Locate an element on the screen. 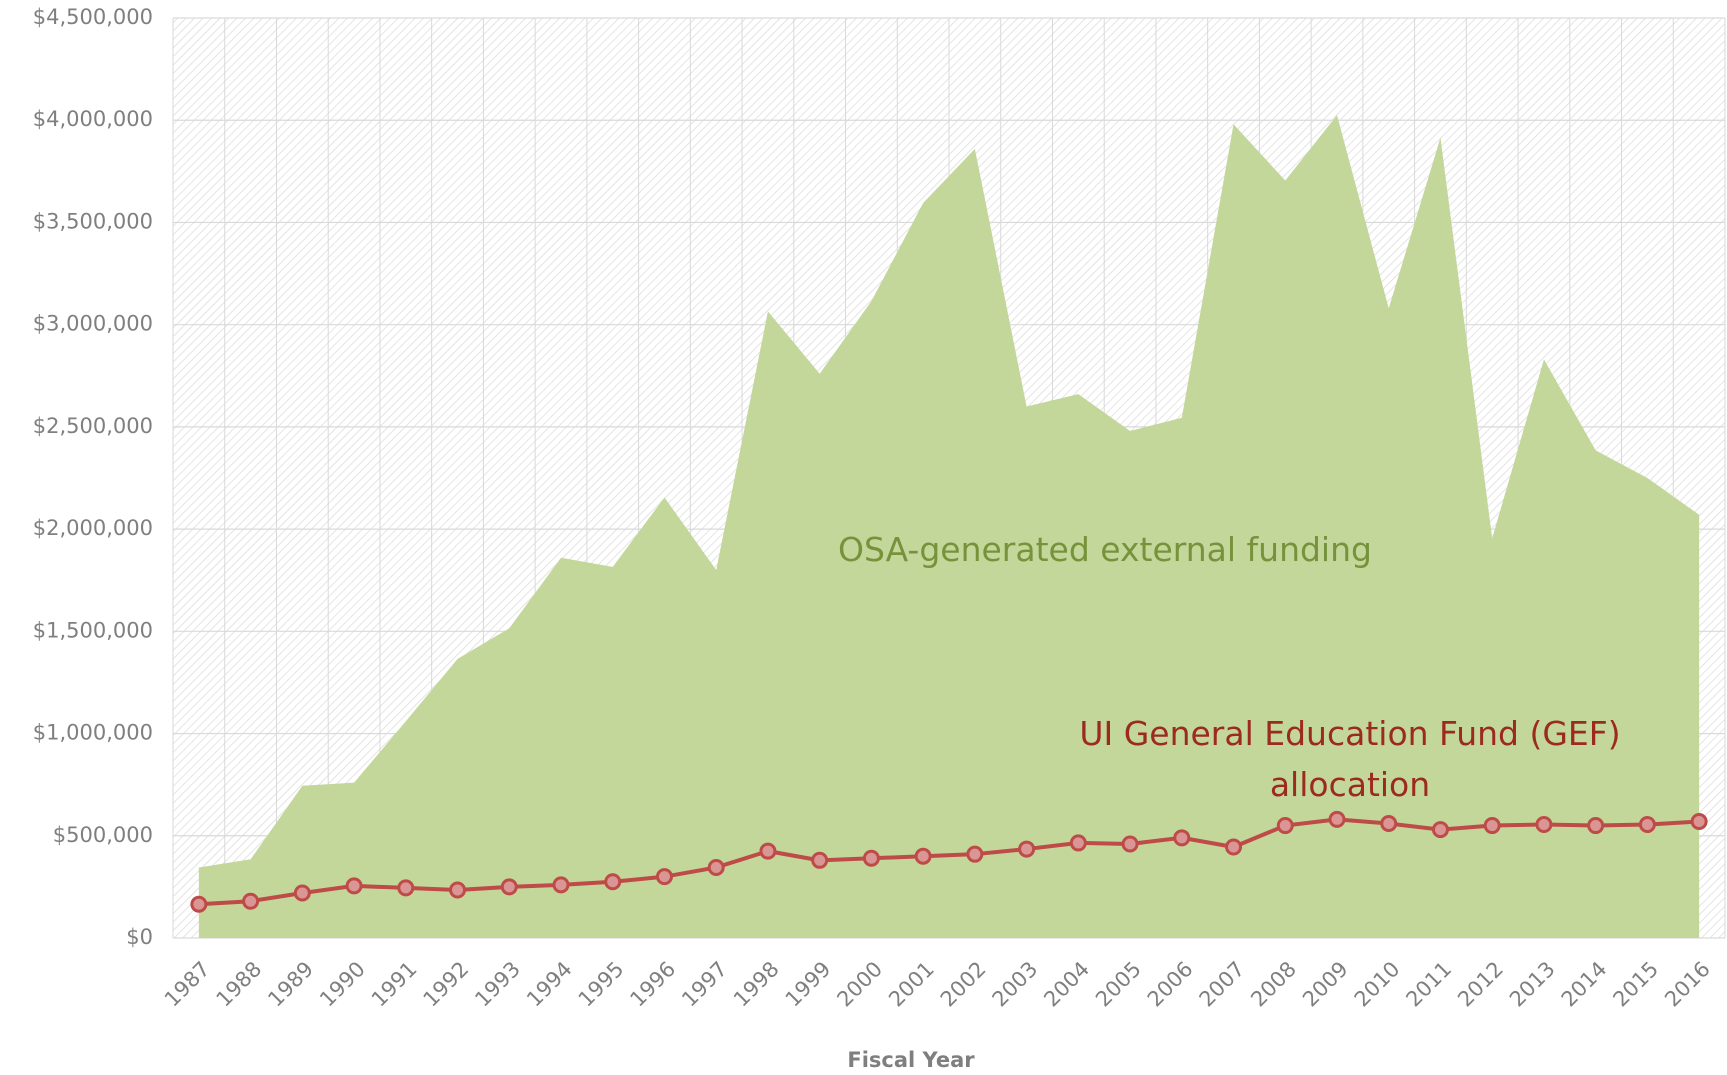 The height and width of the screenshot is (1075, 1727). x-tick-label: 2007 is located at coordinates (1222, 984).